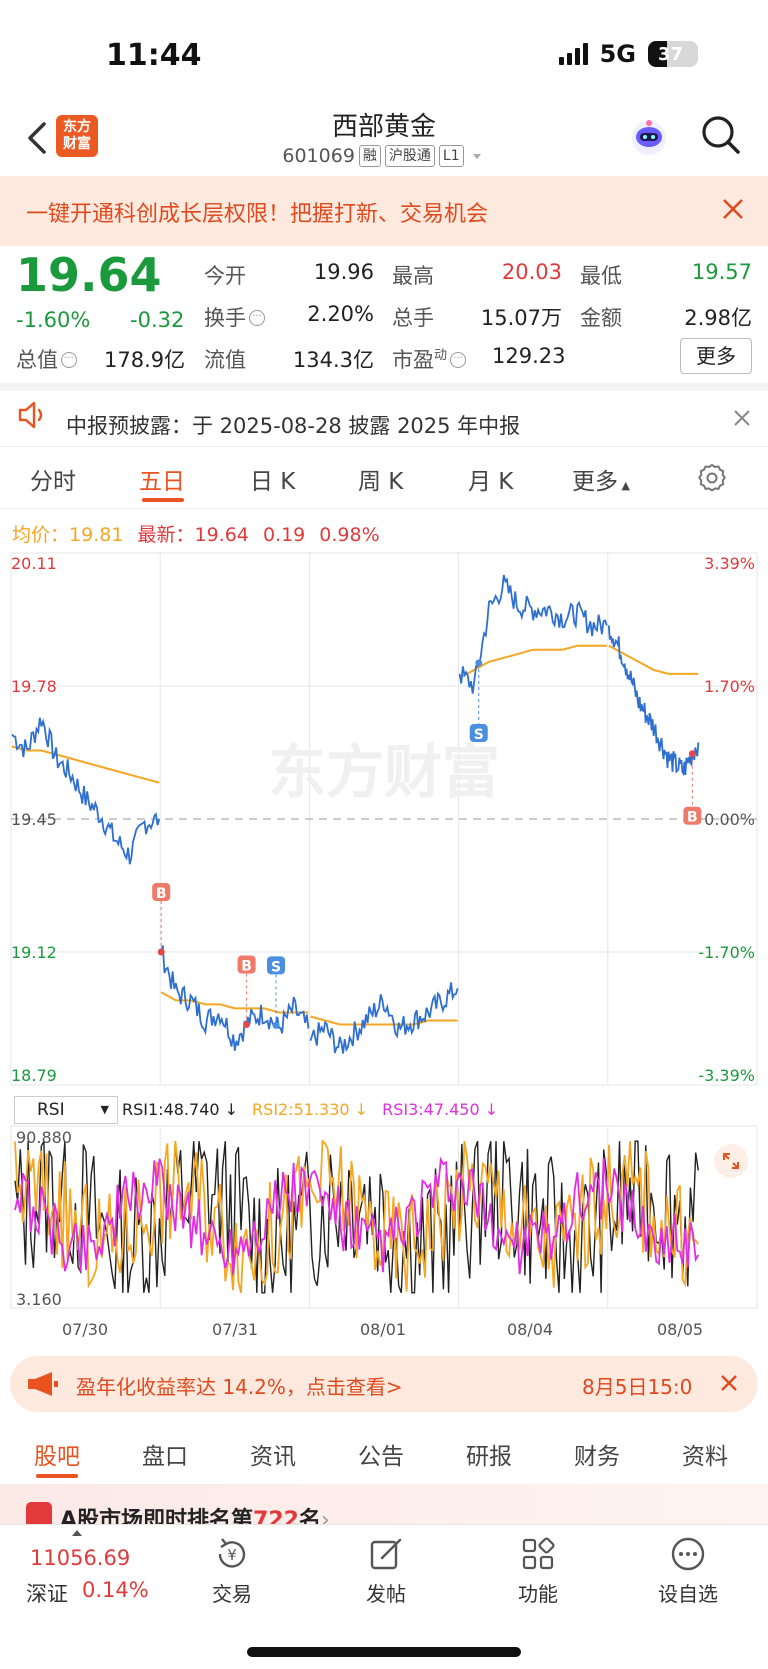  What do you see at coordinates (30, 415) in the screenshot?
I see `speaker-icon` at bounding box center [30, 415].